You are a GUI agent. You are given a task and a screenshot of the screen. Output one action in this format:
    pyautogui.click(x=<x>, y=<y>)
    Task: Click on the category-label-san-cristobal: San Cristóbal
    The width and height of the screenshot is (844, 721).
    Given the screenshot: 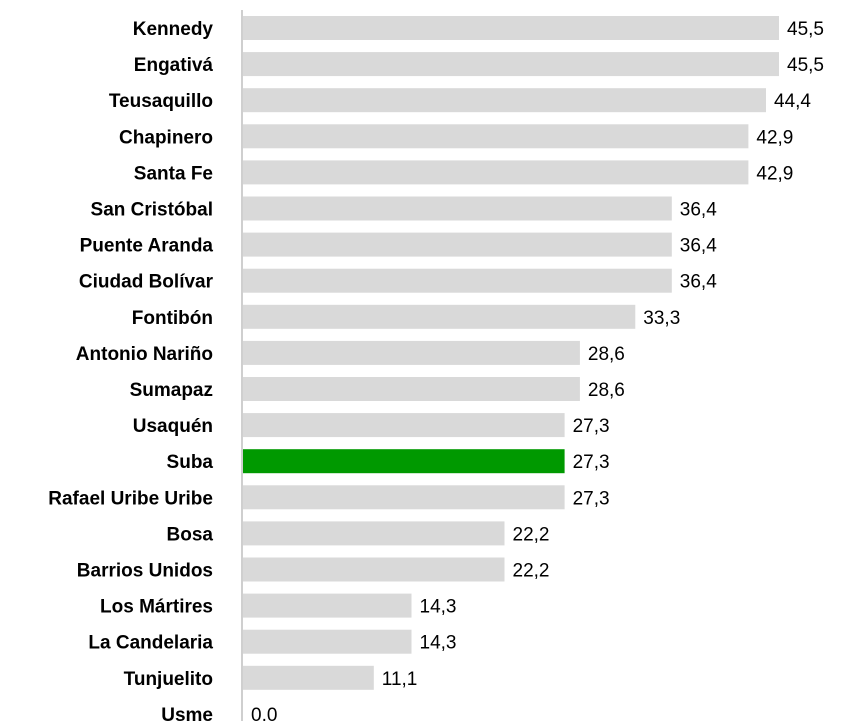 What is the action you would take?
    pyautogui.click(x=152, y=210)
    